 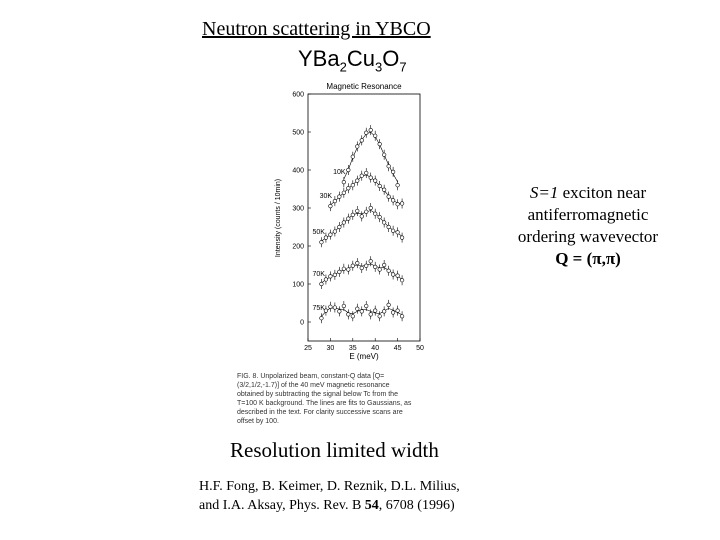 I want to click on exciton-note-rest: exciton near, so click(x=602, y=192).